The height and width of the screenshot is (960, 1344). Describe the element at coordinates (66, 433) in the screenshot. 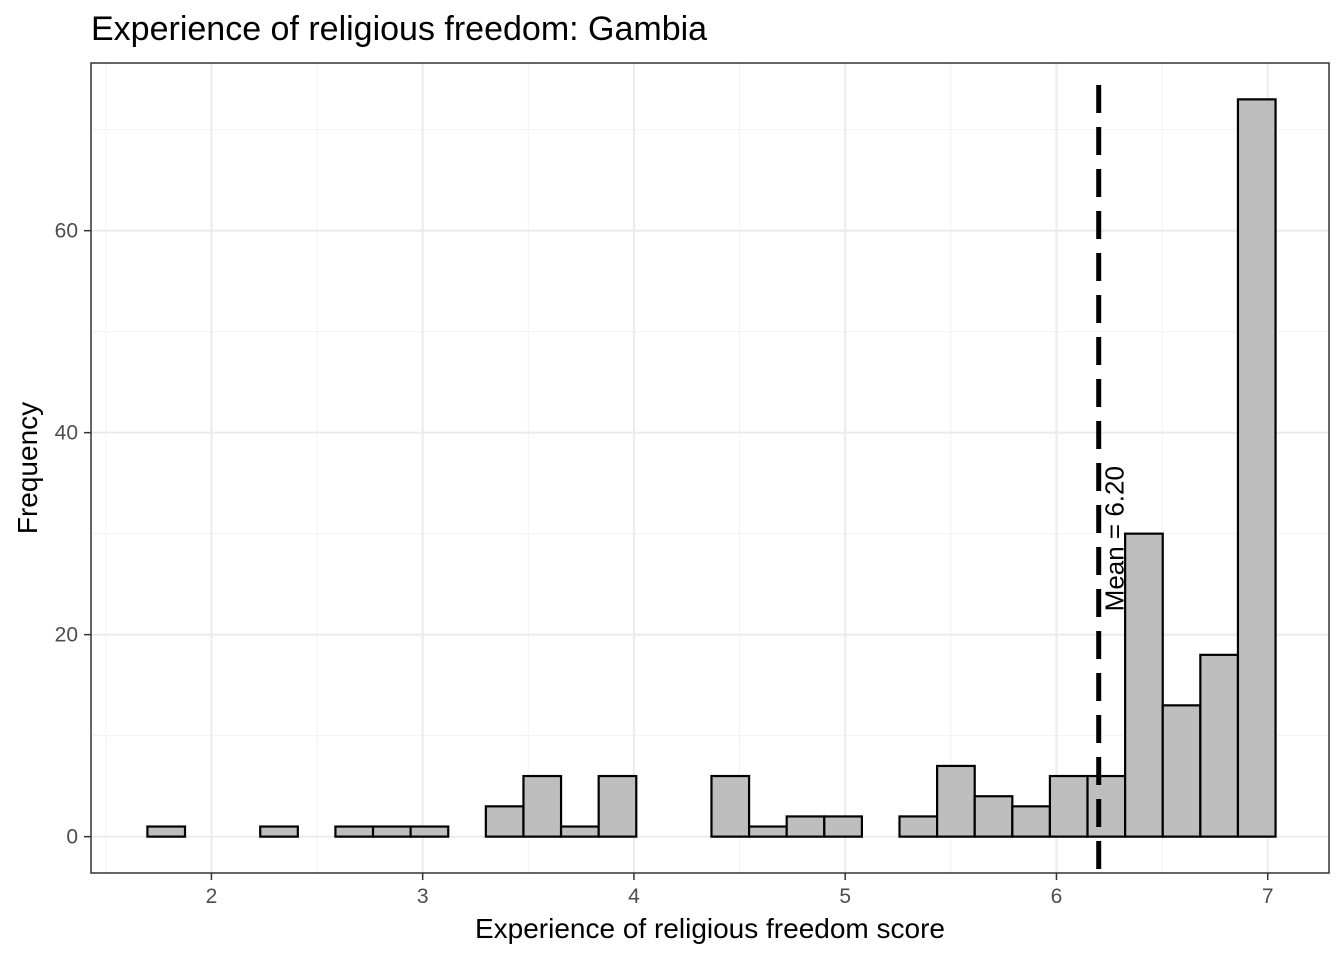

I see `y-tick-label: 40` at that location.